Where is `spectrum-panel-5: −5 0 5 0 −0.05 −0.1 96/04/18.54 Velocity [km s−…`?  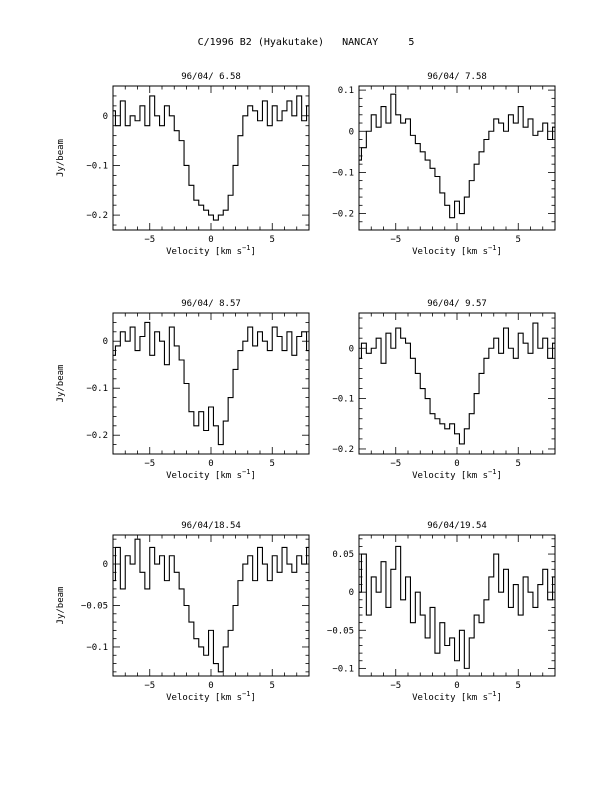 spectrum-panel-5: −5 0 5 0 −0.05 −0.1 96/04/18.54 Velocity [km s−… is located at coordinates (183, 612).